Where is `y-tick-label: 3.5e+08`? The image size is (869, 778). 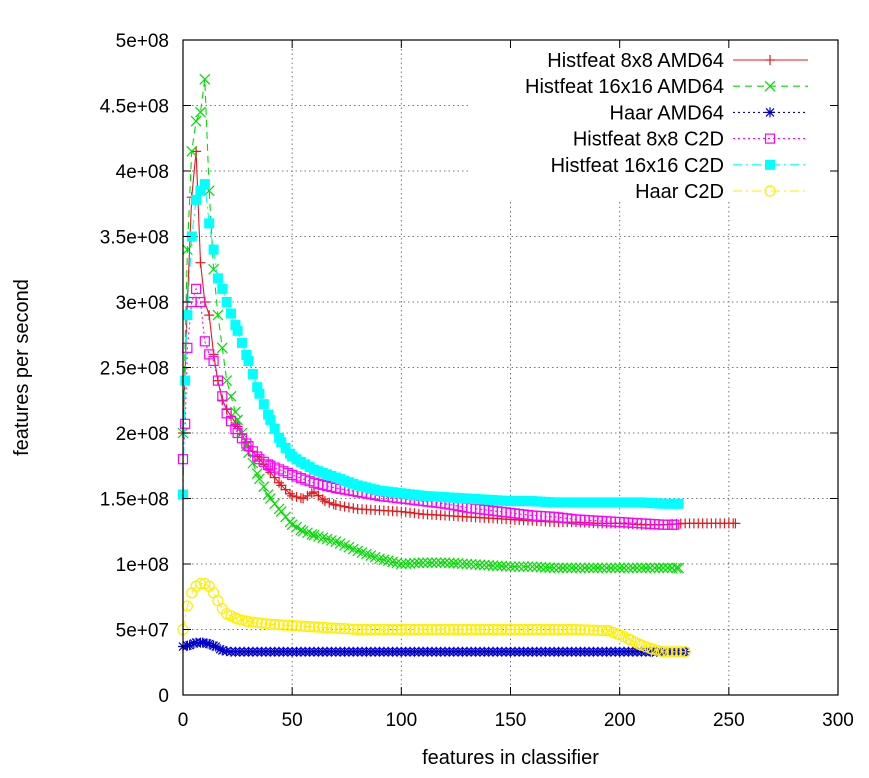 y-tick-label: 3.5e+08 is located at coordinates (134, 238).